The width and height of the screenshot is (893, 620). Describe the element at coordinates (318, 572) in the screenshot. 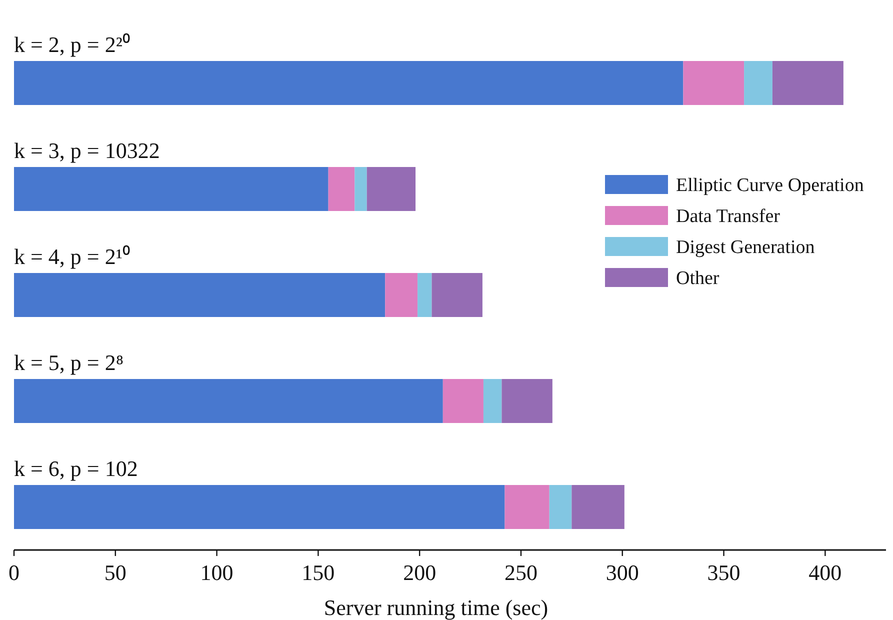

I see `x-tick-label: 150` at that location.